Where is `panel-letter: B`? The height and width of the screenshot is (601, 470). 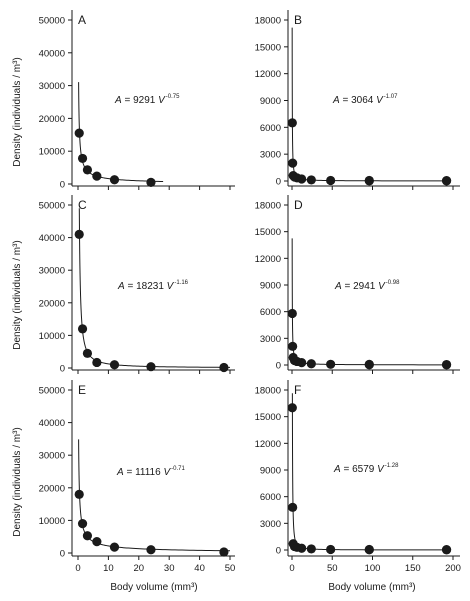 panel-letter: B is located at coordinates (298, 20).